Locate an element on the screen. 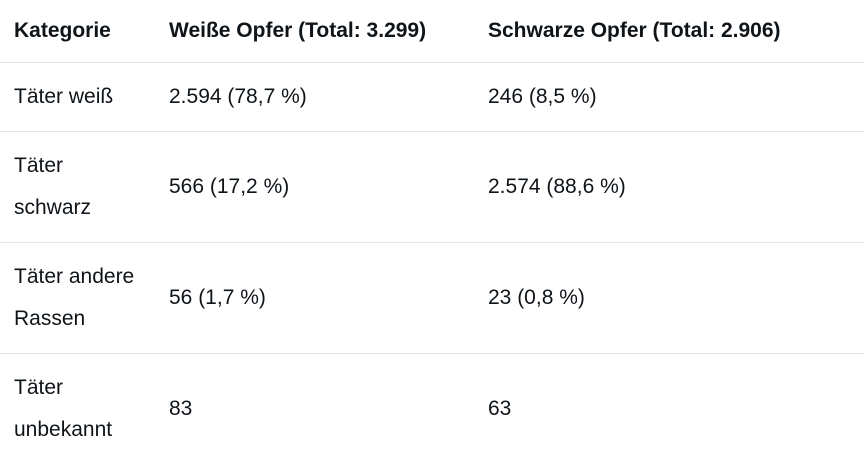 The width and height of the screenshot is (864, 464). category-cell: Täter unbekannt is located at coordinates (63, 408).